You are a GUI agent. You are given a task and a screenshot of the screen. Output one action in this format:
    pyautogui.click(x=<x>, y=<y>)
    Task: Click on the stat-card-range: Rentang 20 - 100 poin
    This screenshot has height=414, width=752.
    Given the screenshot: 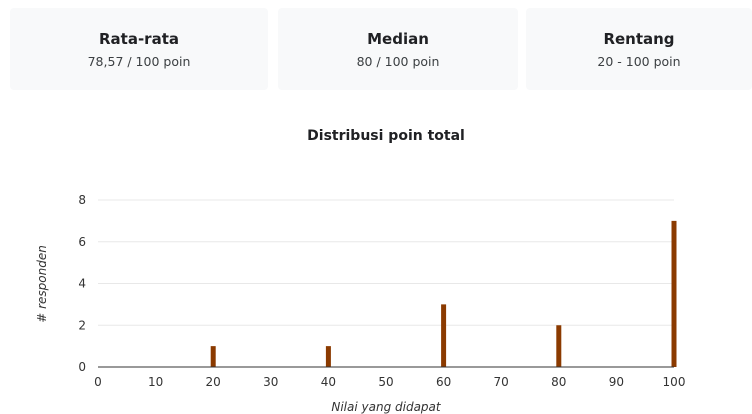 What is the action you would take?
    pyautogui.click(x=639, y=49)
    